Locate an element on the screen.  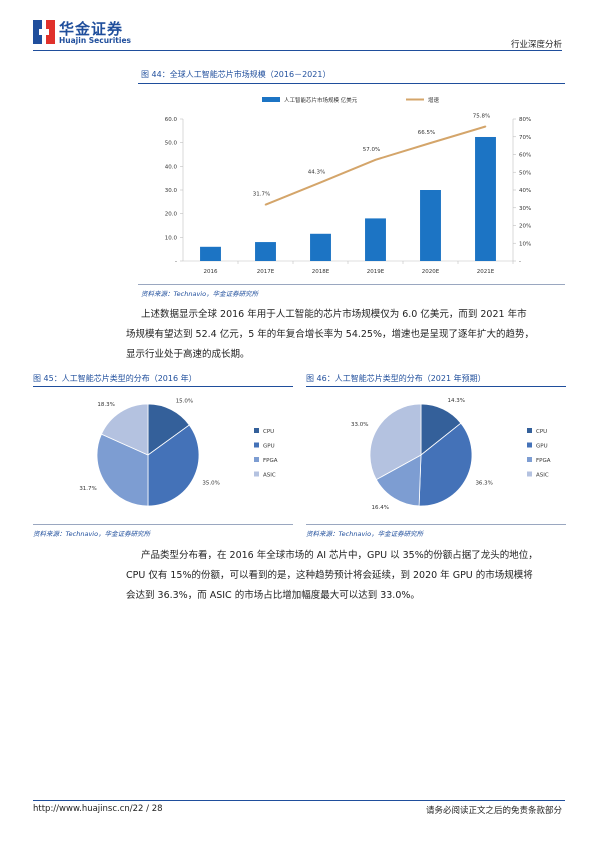
paragraph-2-line-3: 会达到 36.3%，而 ASIC 的市场占比增加幅度最大可以达到 33.0%。 is located at coordinates (273, 595).